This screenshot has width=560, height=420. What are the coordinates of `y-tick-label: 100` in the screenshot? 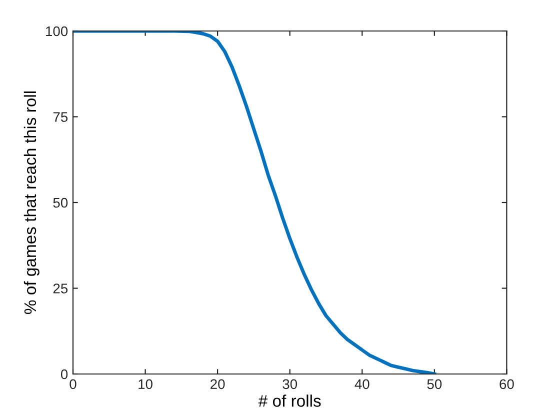 It's located at (57, 31).